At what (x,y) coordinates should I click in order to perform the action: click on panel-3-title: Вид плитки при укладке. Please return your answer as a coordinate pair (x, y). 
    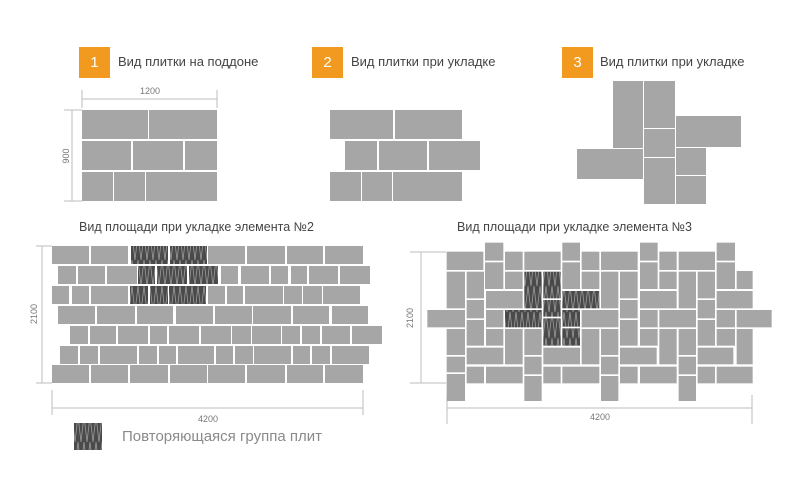
    Looking at the image, I should click on (672, 61).